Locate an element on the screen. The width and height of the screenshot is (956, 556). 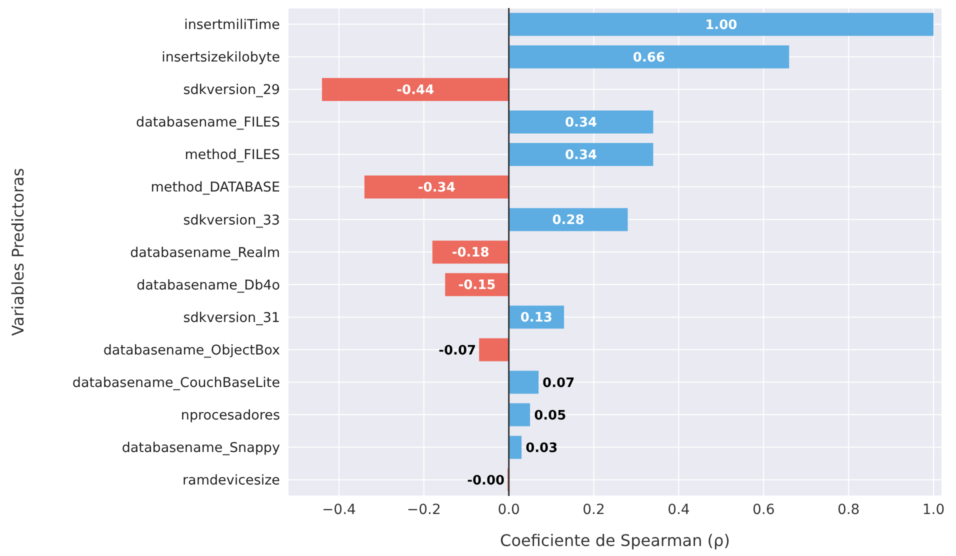
y-tick-label: sdkversion_29 is located at coordinates (231, 90).